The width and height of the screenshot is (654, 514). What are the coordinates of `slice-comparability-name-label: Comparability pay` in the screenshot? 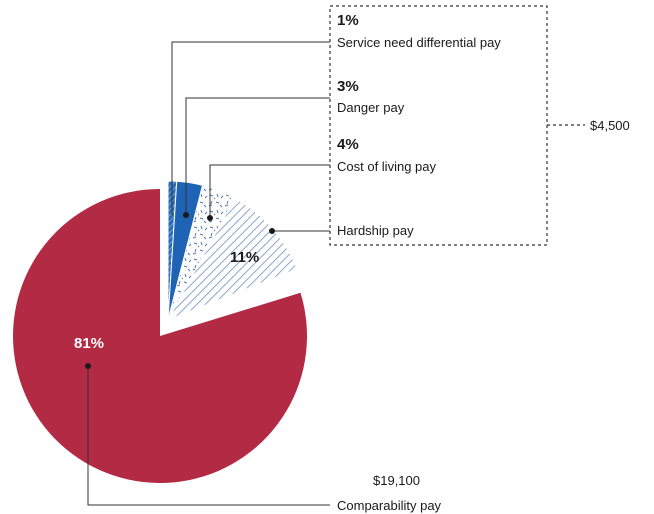 It's located at (389, 505).